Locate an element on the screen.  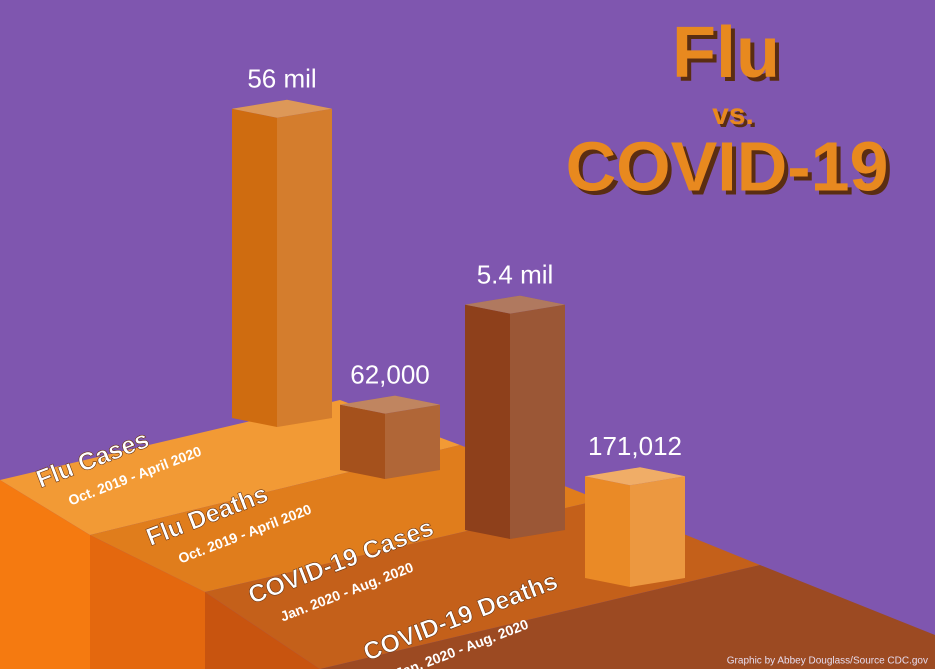
value-label: 5.4 mil is located at coordinates (515, 274).